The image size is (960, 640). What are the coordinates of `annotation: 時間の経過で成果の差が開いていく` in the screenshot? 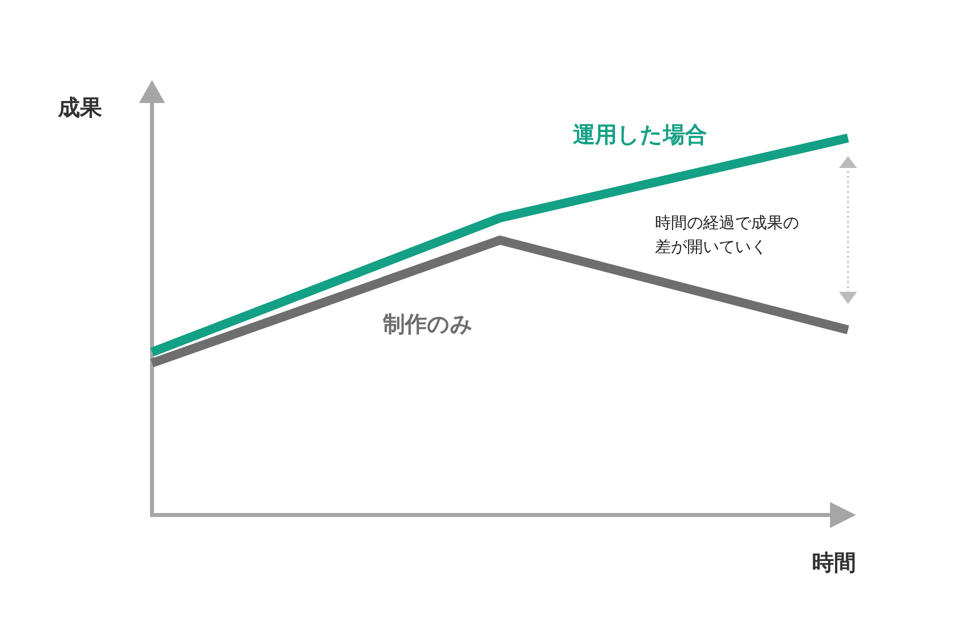 It's located at (727, 234).